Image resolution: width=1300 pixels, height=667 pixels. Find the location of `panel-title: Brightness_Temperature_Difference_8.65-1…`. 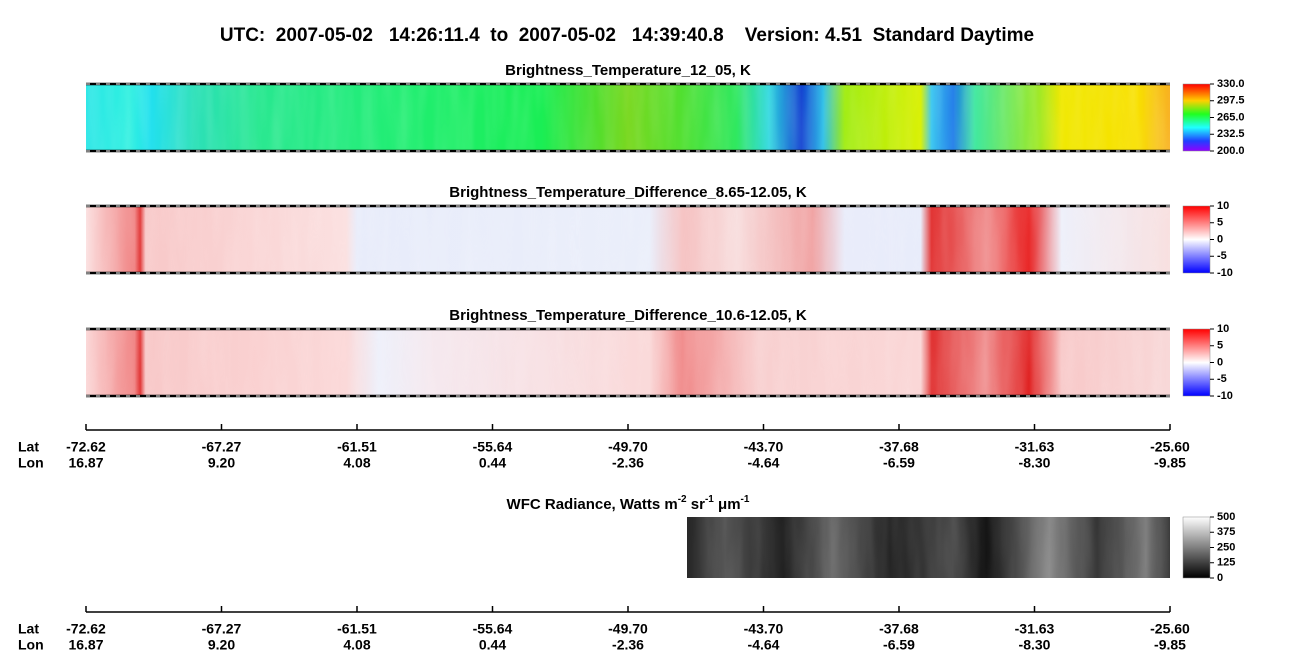

panel-title: Brightness_Temperature_Difference_8.65-1… is located at coordinates (628, 192).